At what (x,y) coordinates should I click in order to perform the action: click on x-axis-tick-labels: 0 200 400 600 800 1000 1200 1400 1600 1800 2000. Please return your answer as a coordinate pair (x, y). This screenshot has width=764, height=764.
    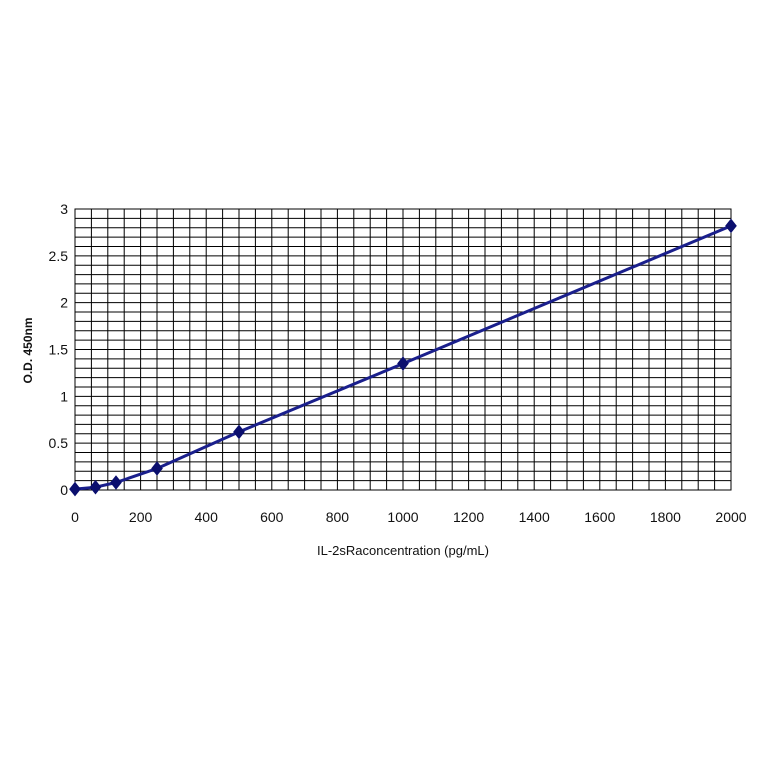
    Looking at the image, I should click on (409, 517).